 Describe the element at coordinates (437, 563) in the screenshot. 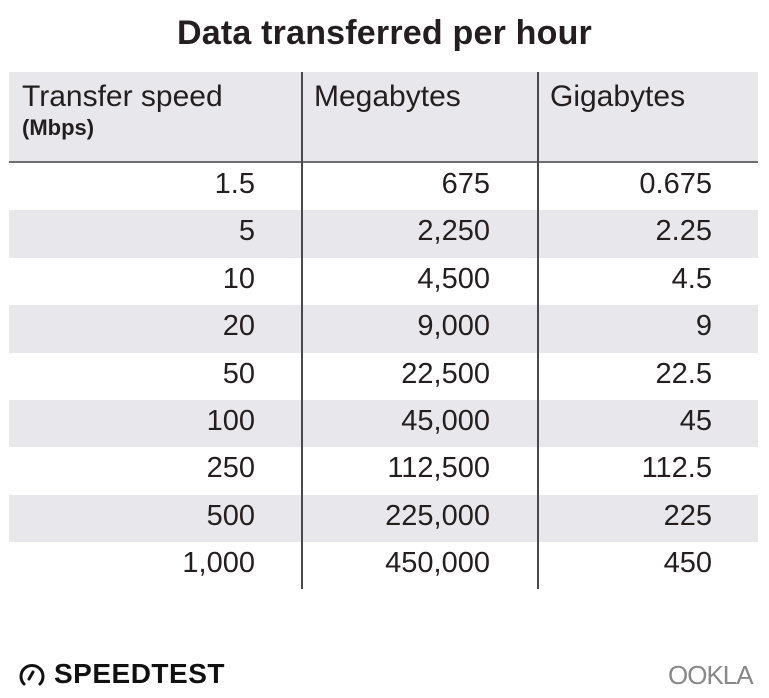

I see `cell-megabytes: 450,000` at that location.